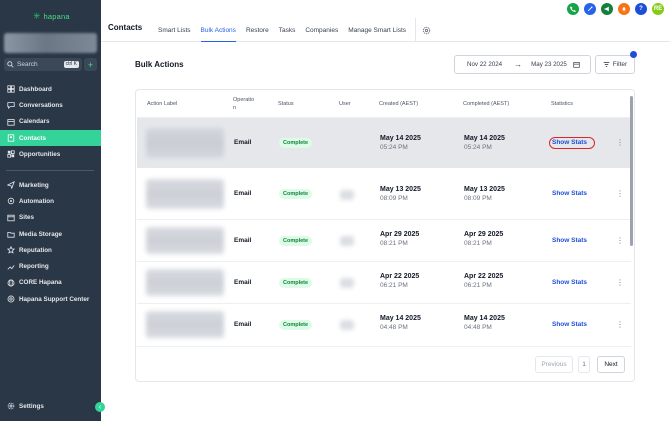 The width and height of the screenshot is (670, 421). I want to click on sidebar-item-label: Dashboard, so click(35, 89).